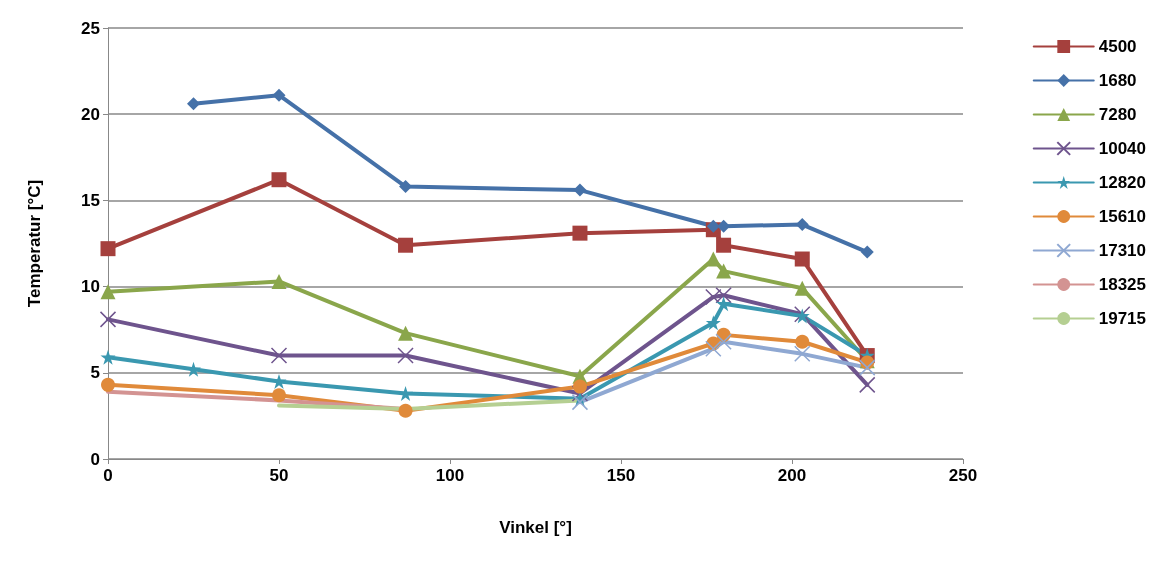  I want to click on x-tick-label: 250, so click(963, 475).